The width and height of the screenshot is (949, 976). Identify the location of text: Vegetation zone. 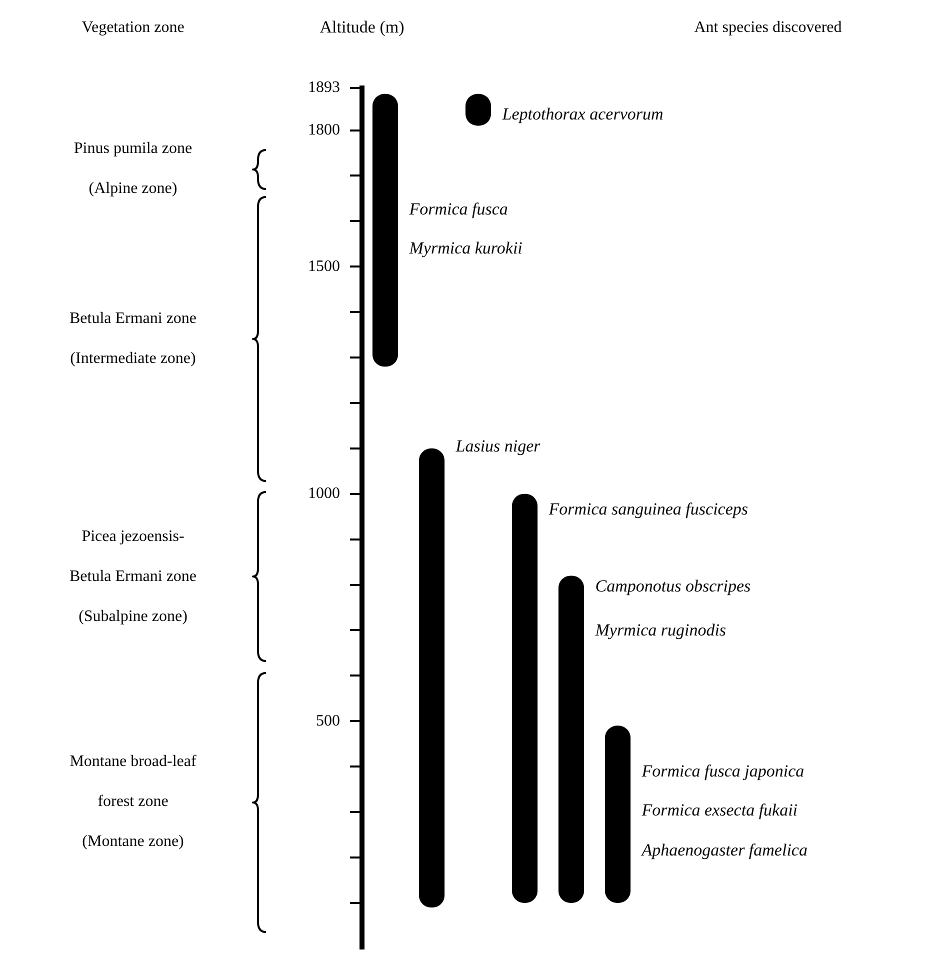
(133, 27).